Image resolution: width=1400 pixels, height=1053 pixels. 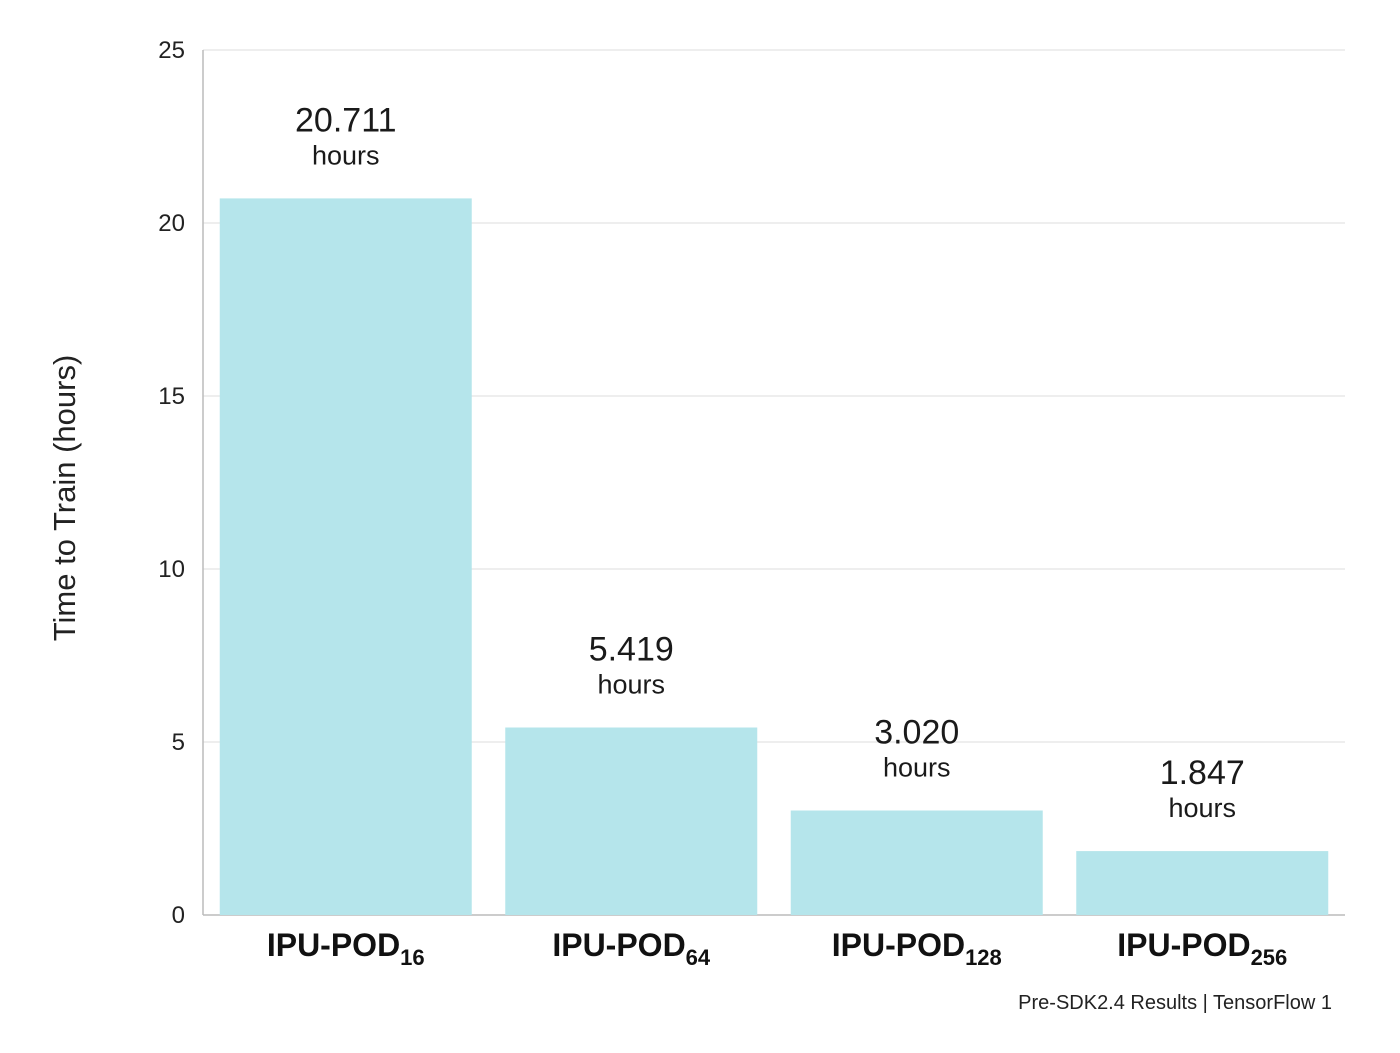 What do you see at coordinates (171, 396) in the screenshot?
I see `y-tick-label: 15` at bounding box center [171, 396].